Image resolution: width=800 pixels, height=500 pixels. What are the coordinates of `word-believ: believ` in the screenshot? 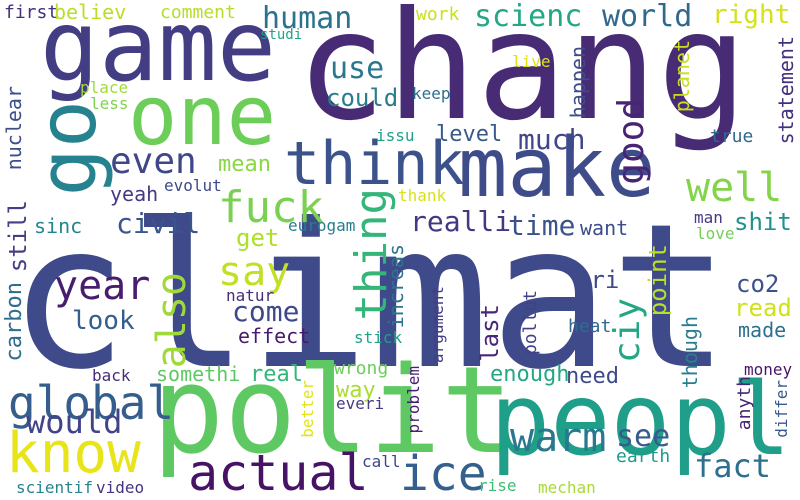 It's located at (90, 12).